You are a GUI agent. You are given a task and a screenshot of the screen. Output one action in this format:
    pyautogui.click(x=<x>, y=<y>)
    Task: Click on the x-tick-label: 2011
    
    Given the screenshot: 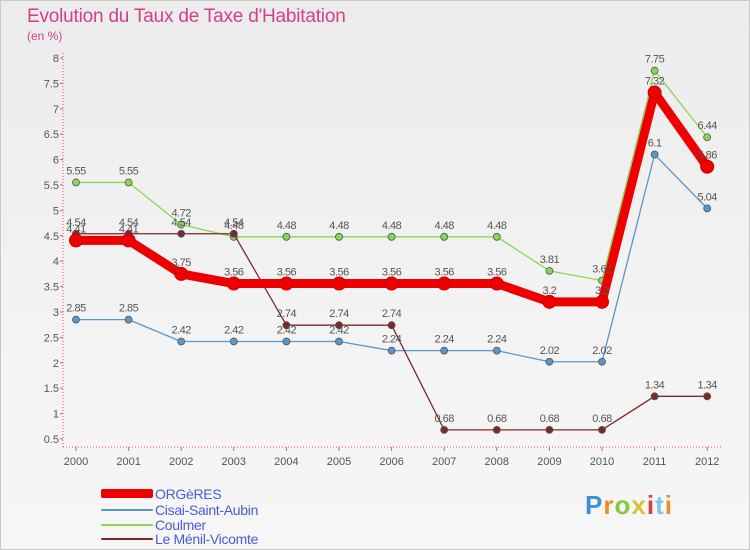 What is the action you would take?
    pyautogui.click(x=655, y=462)
    